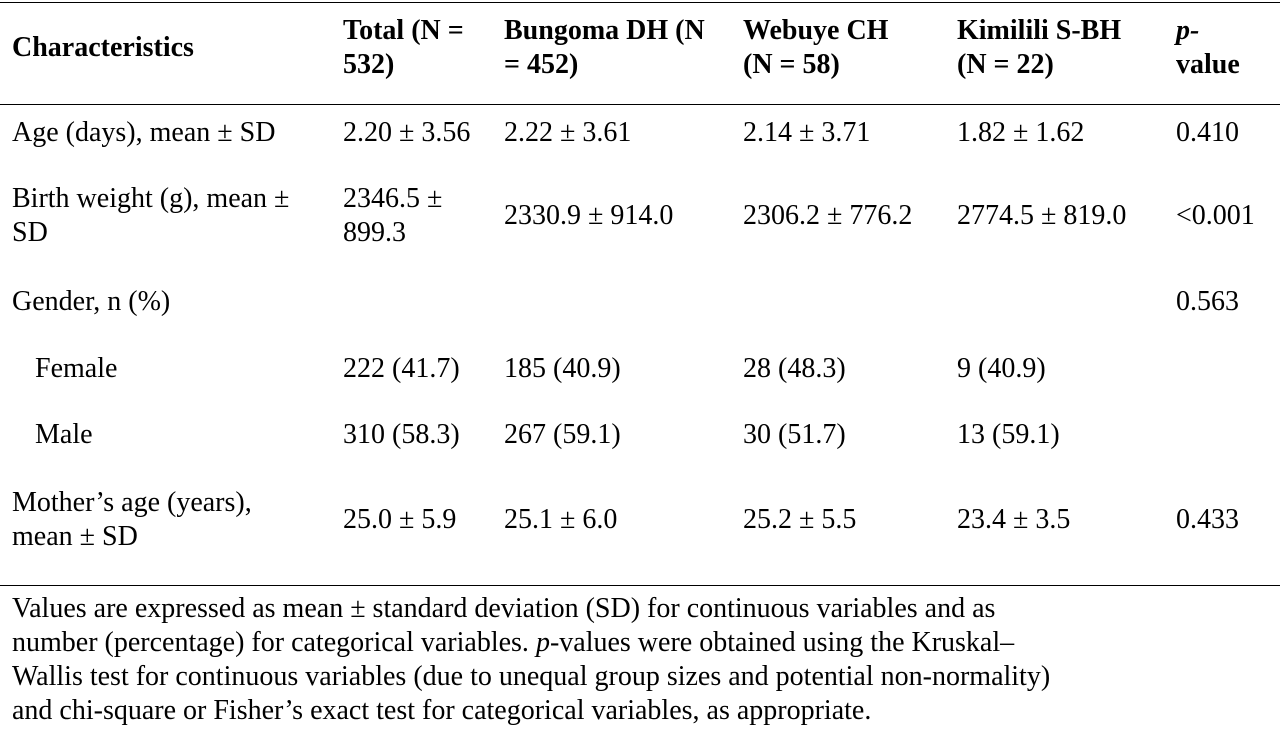  Describe the element at coordinates (1021, 132) in the screenshot. I see `row-age-kimilili: 1.82 ± 1.62` at that location.